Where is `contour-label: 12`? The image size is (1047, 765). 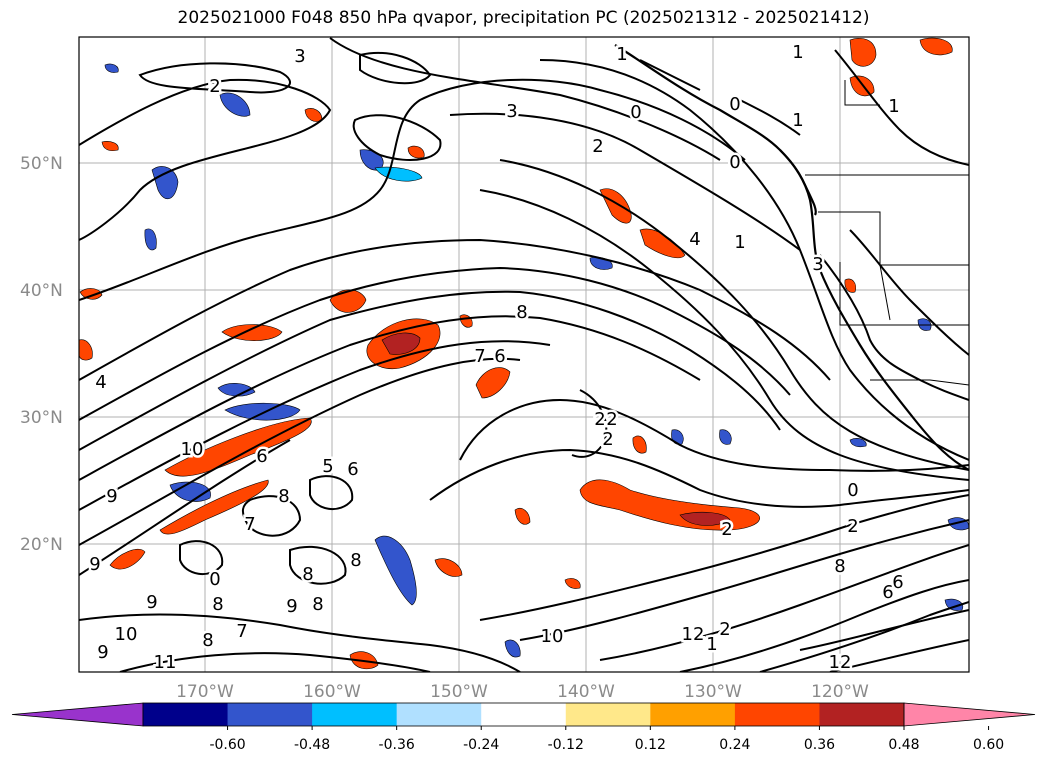 contour-label: 12 is located at coordinates (693, 634).